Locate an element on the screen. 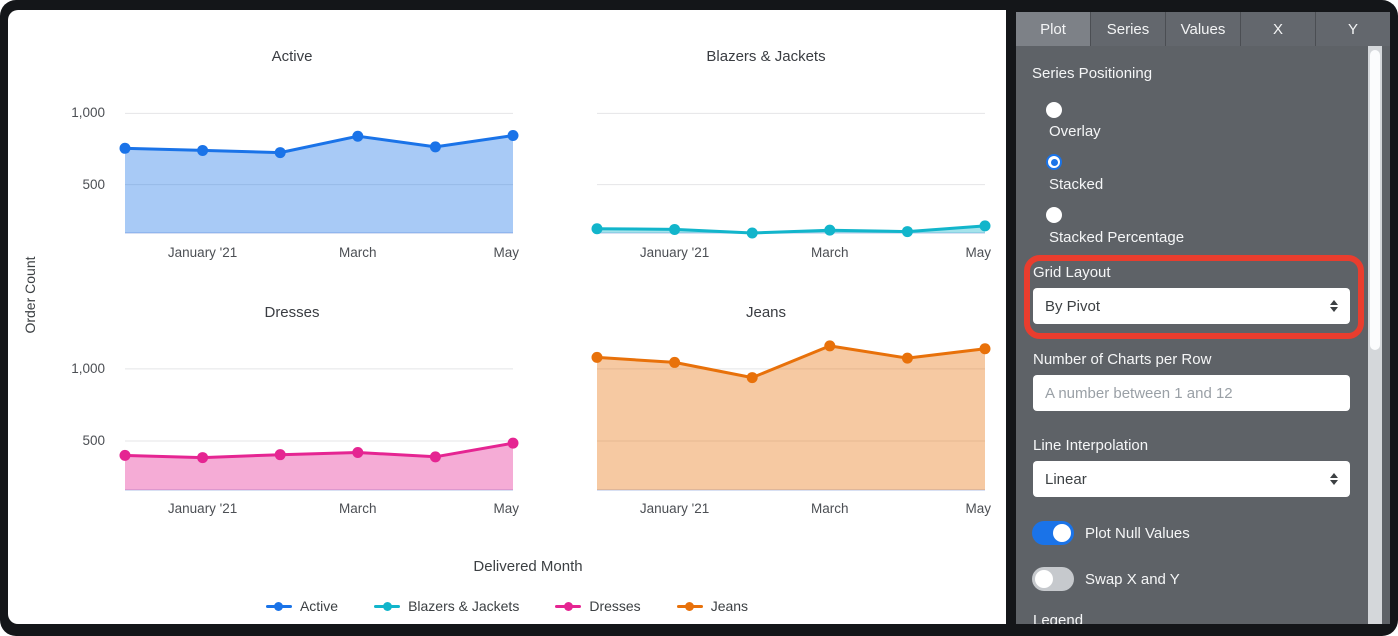 The image size is (1398, 636). grid-layout-label: Grid Layout is located at coordinates (1072, 272).